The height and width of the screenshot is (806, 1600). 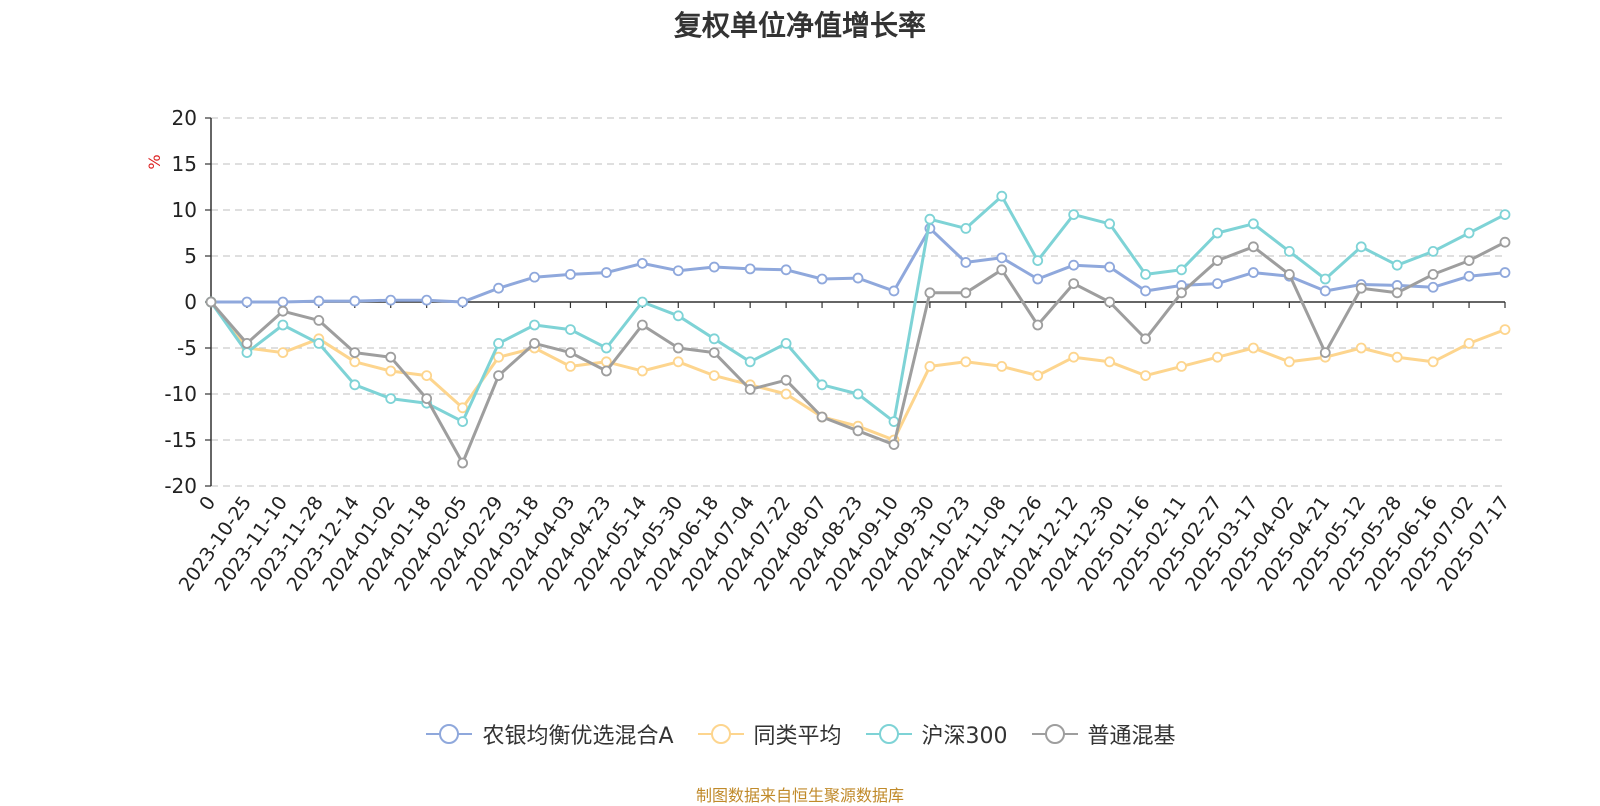 What do you see at coordinates (964, 736) in the screenshot?
I see `legend-label: 沪深300` at bounding box center [964, 736].